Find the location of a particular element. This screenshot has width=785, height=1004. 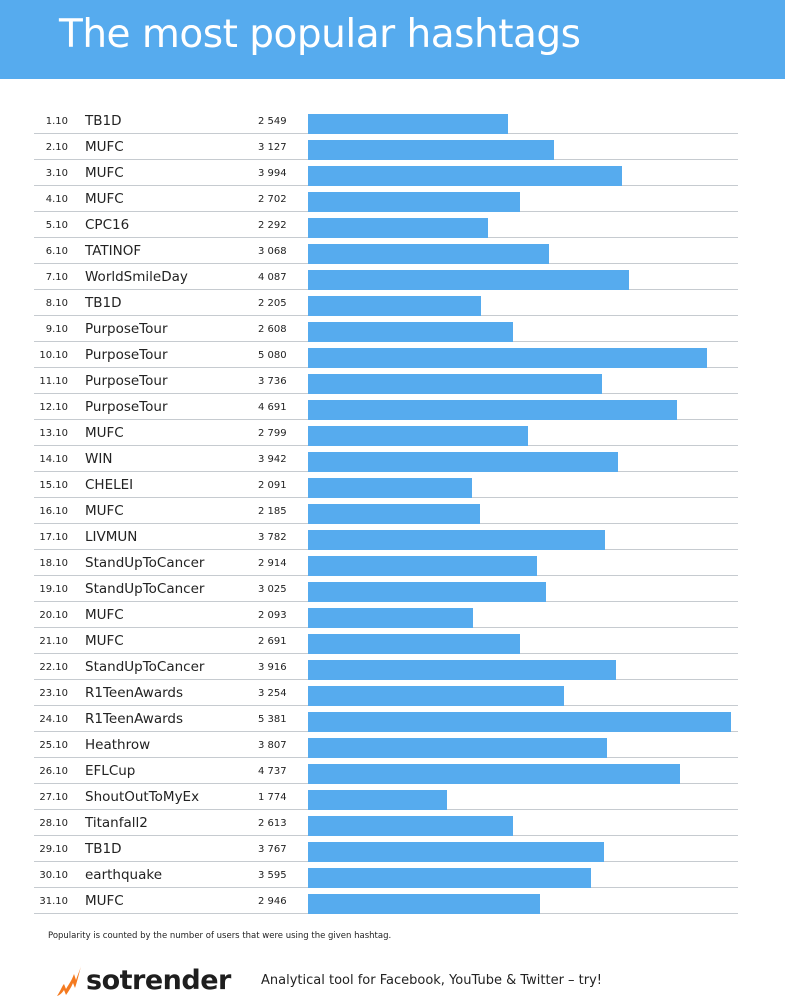

chart-row: 12.10 PurposeTour 4 691 is located at coordinates (392, 407).